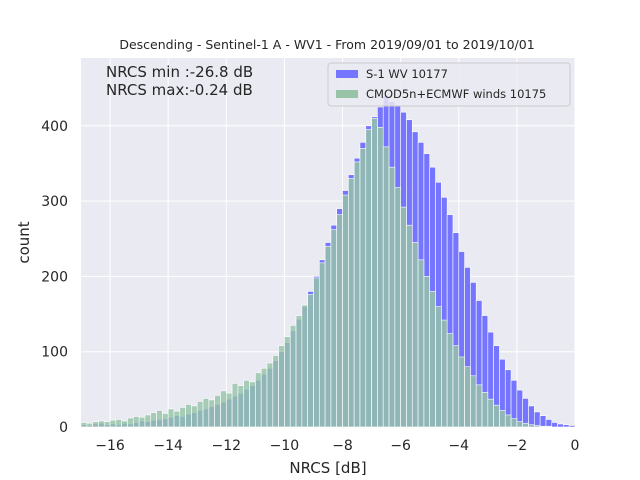 The image size is (640, 480). What do you see at coordinates (347, 94) in the screenshot?
I see `legend-swatch-cmod` at bounding box center [347, 94].